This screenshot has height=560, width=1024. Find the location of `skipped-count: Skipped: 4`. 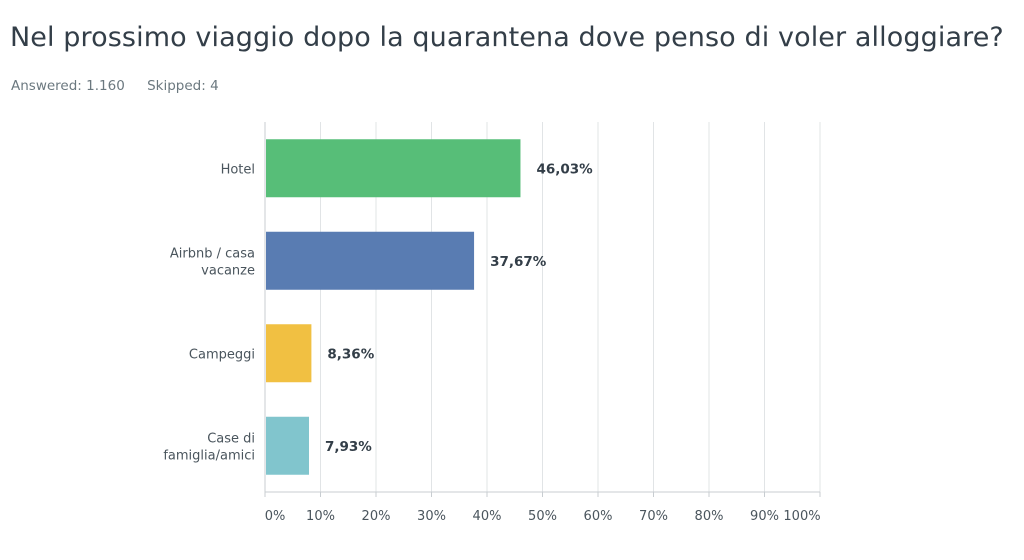

skipped-count: Skipped: 4 is located at coordinates (183, 86).